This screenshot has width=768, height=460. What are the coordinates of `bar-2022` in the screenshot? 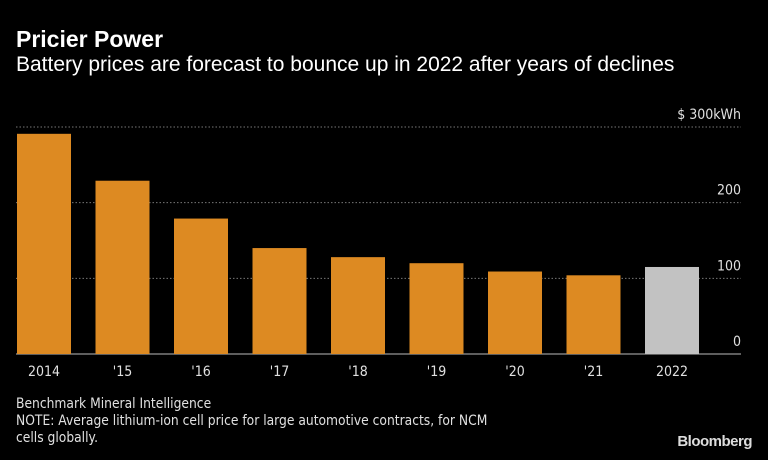 It's located at (672, 310).